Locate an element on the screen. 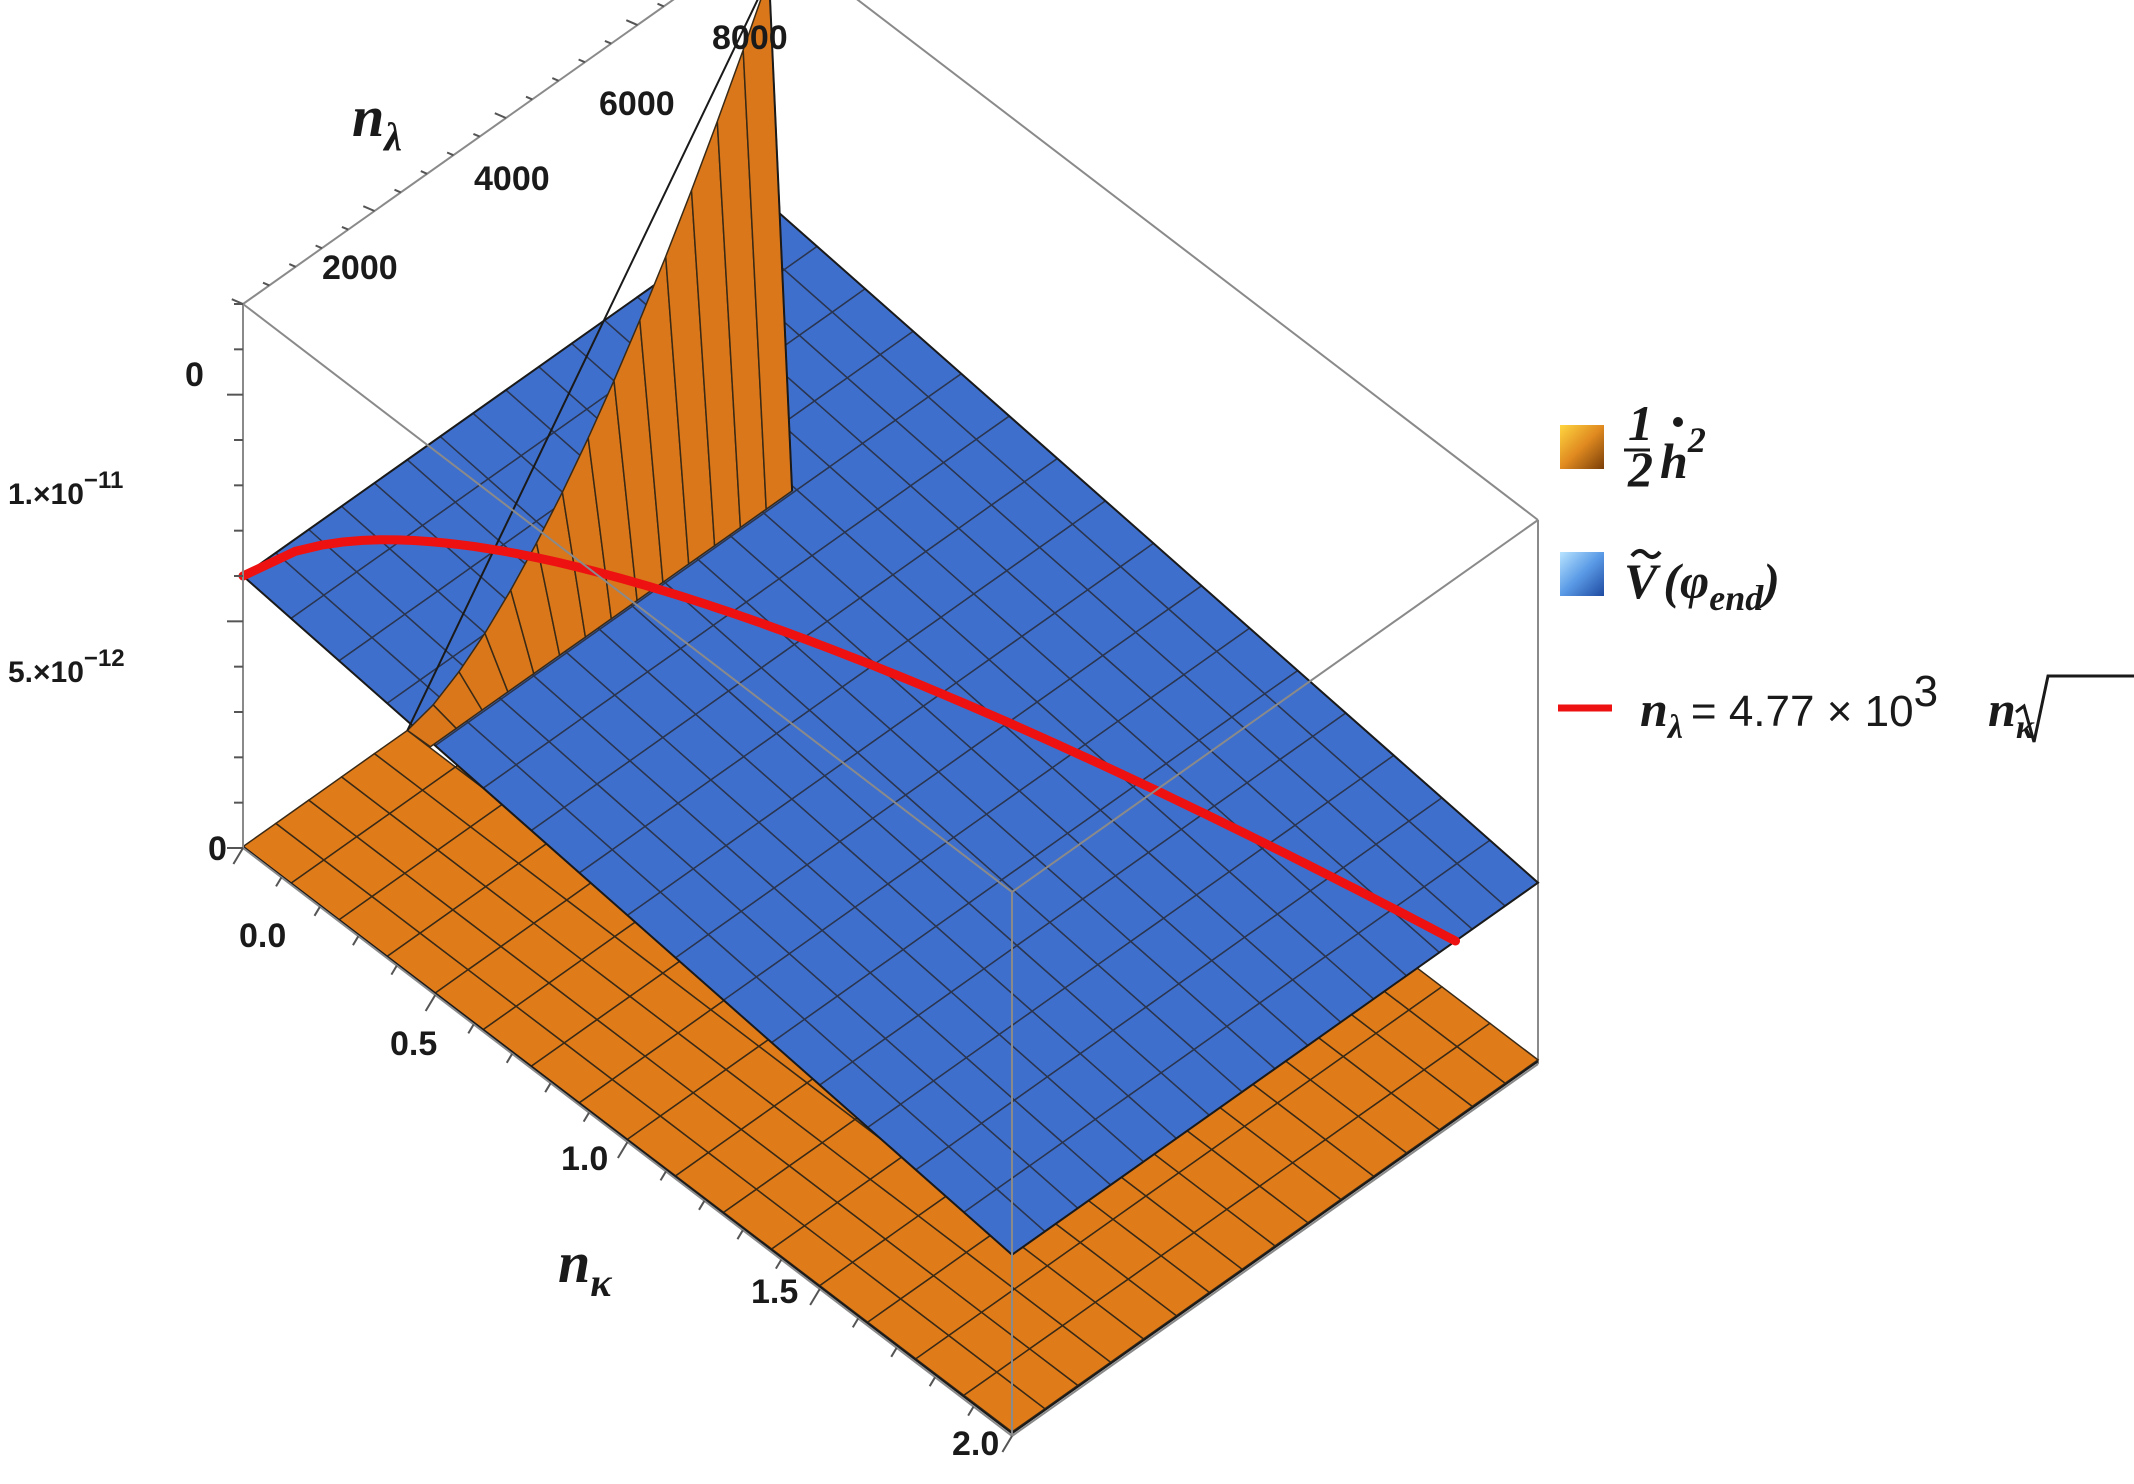  y-tick-label: 2000 is located at coordinates (360, 268).